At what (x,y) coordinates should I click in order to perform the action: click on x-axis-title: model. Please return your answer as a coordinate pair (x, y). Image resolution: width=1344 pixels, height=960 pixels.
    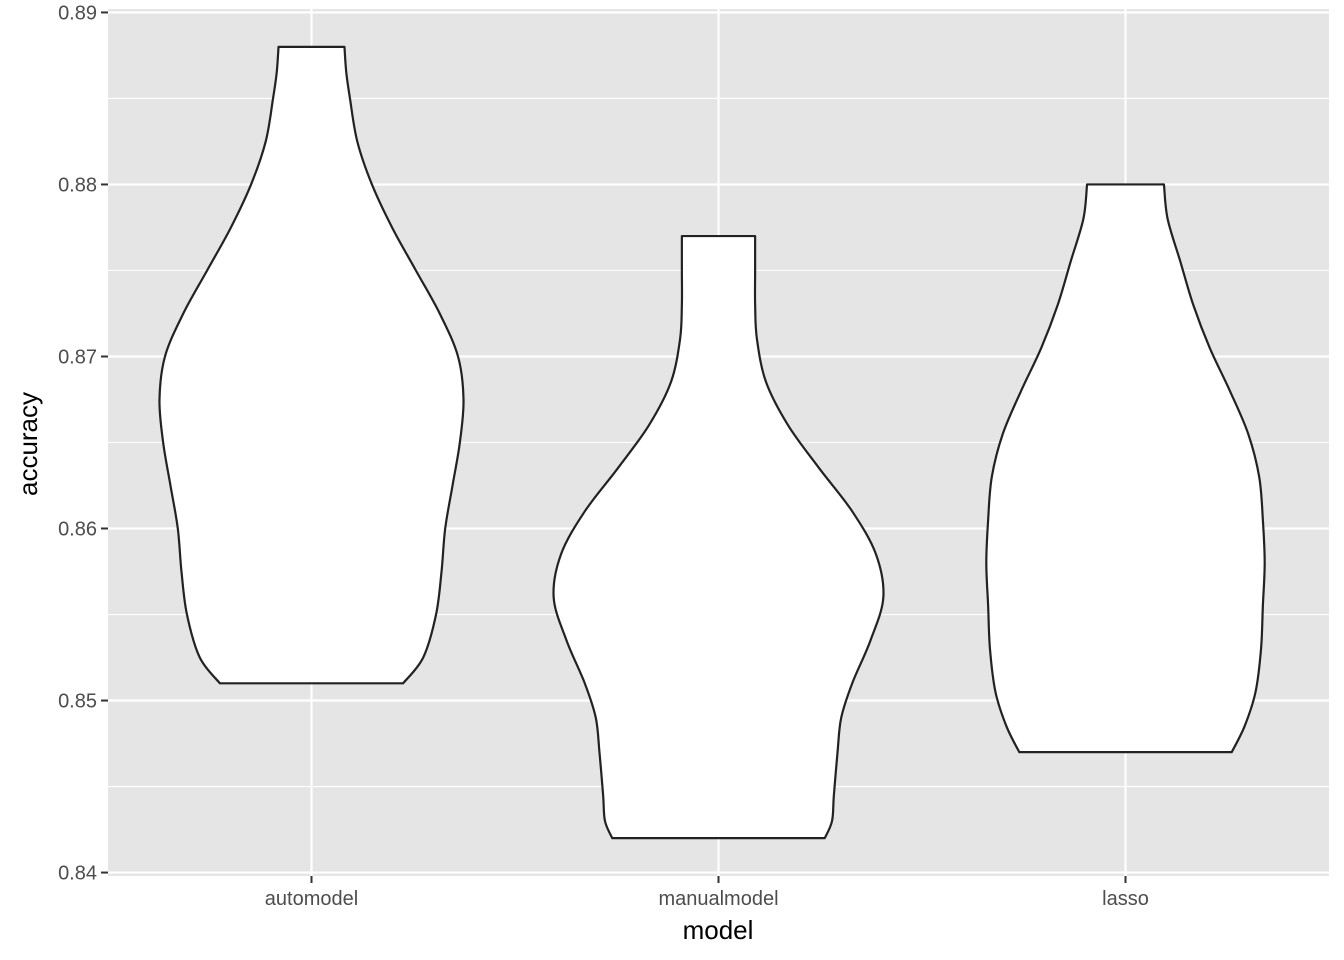
    Looking at the image, I should click on (718, 930).